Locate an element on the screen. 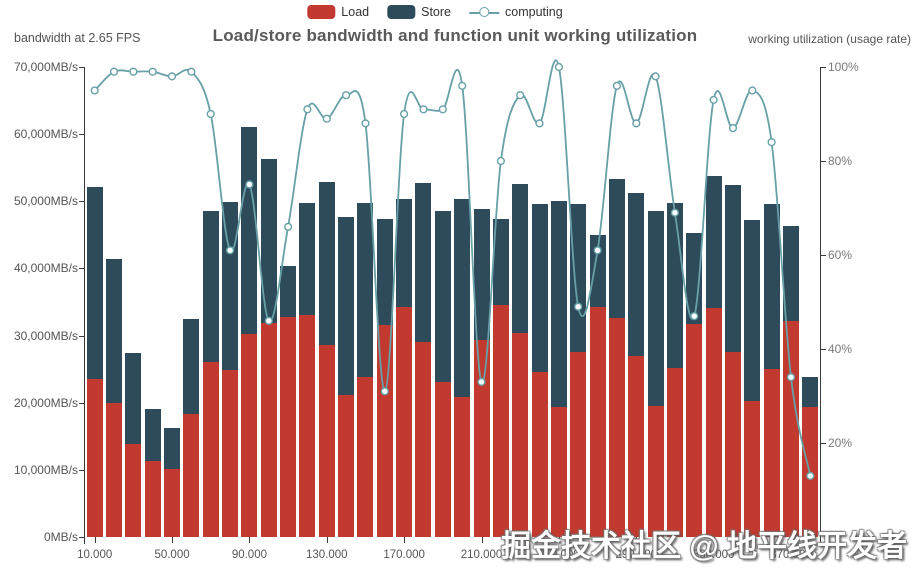 The image size is (921, 579). legend-label: Load is located at coordinates (355, 12).